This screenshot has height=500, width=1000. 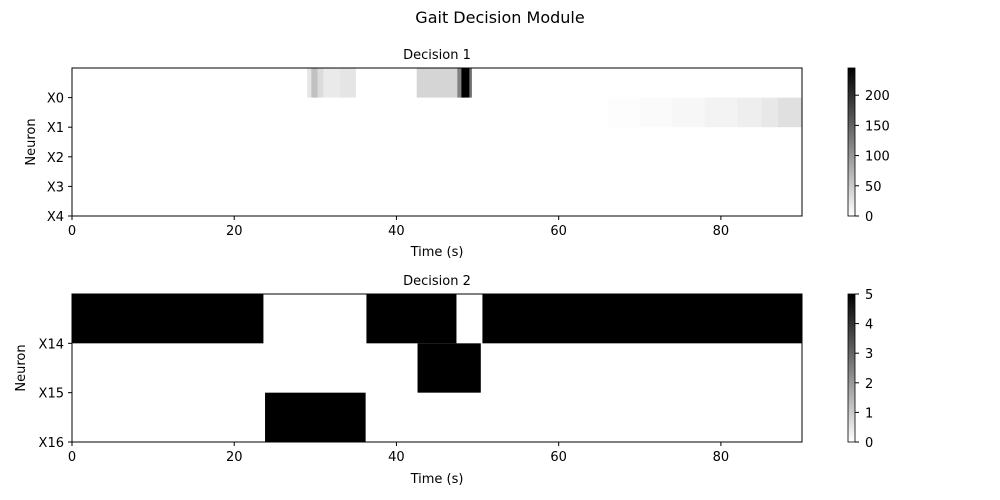 What do you see at coordinates (437, 252) in the screenshot?
I see `decision-1-xlabel: Time (s)` at bounding box center [437, 252].